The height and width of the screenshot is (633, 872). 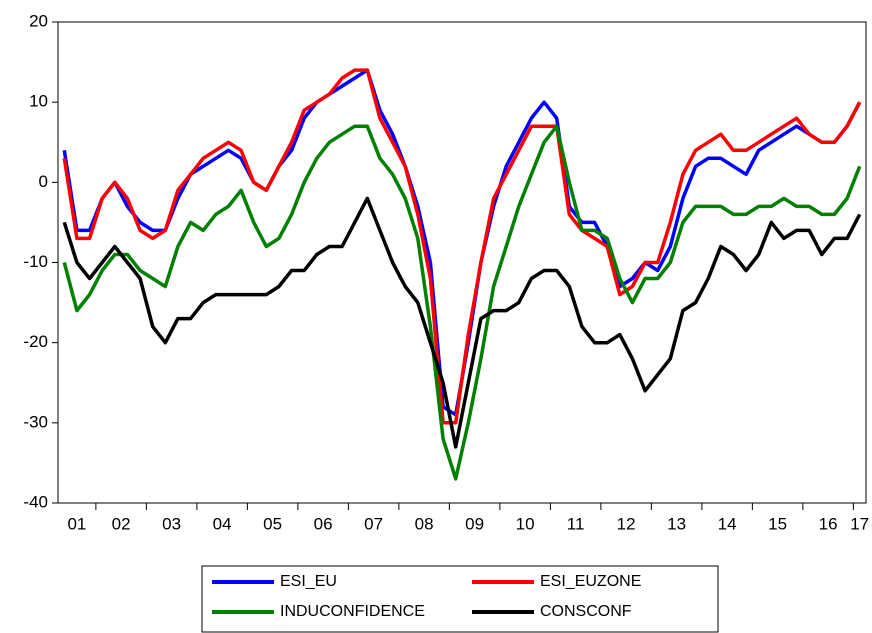 I want to click on x-tick-label: 06, so click(x=323, y=523).